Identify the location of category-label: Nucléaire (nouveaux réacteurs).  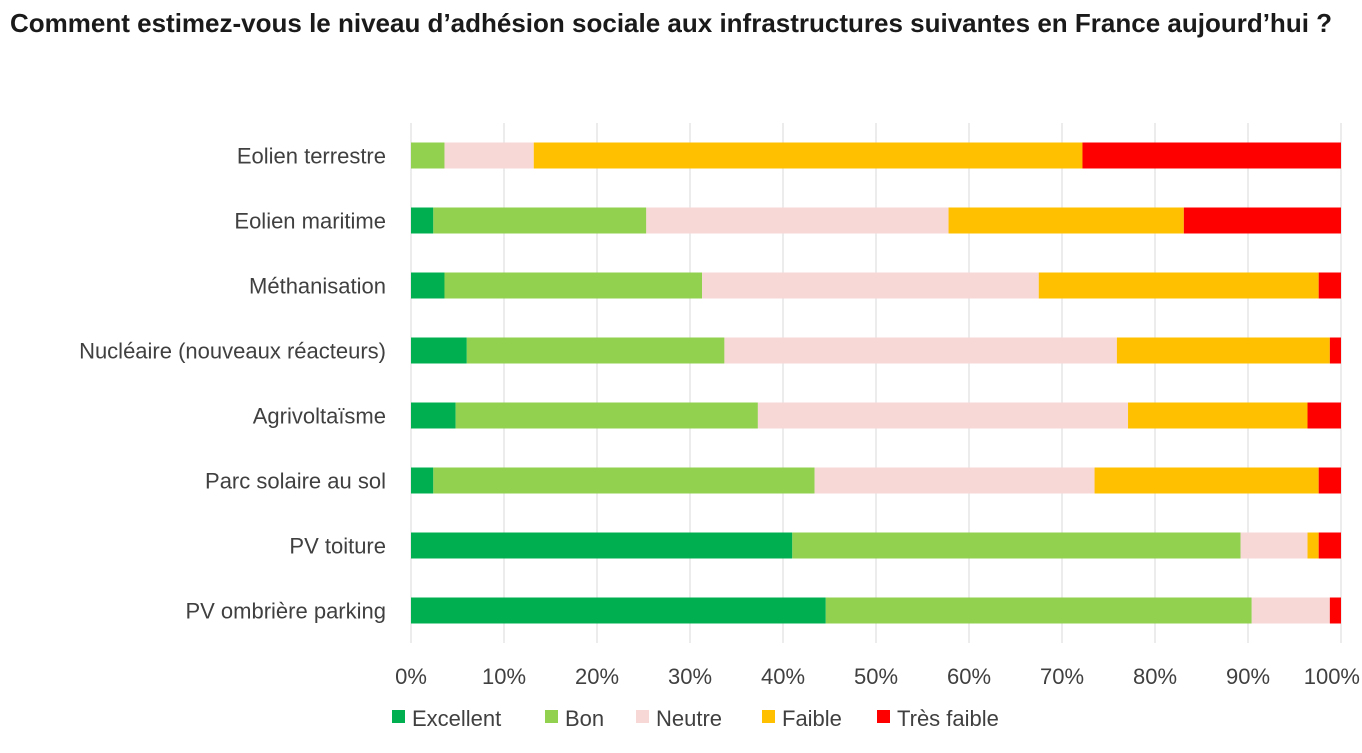
(232, 351).